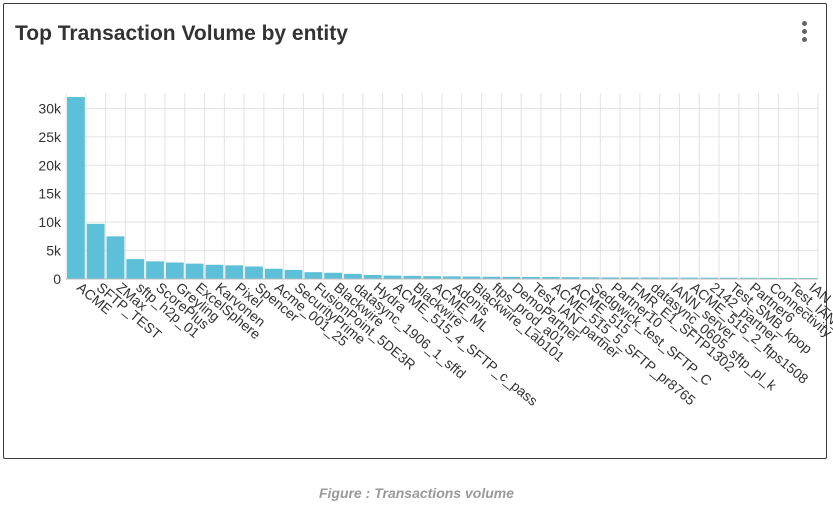 Image resolution: width=833 pixels, height=506 pixels. What do you see at coordinates (57, 279) in the screenshot?
I see `y-tick-label: 0` at bounding box center [57, 279].